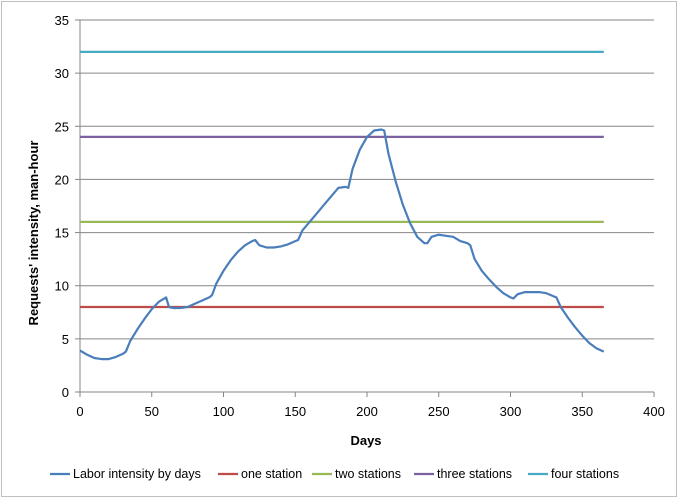 The width and height of the screenshot is (680, 500). I want to click on legend-item-four-stations: four stations, so click(573, 474).